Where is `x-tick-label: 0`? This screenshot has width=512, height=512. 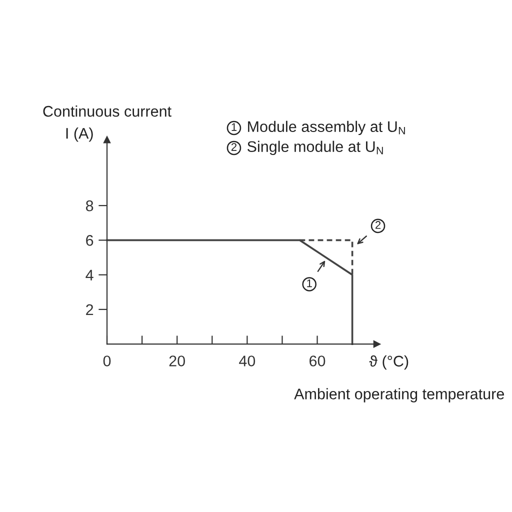 x-tick-label: 0 is located at coordinates (107, 361).